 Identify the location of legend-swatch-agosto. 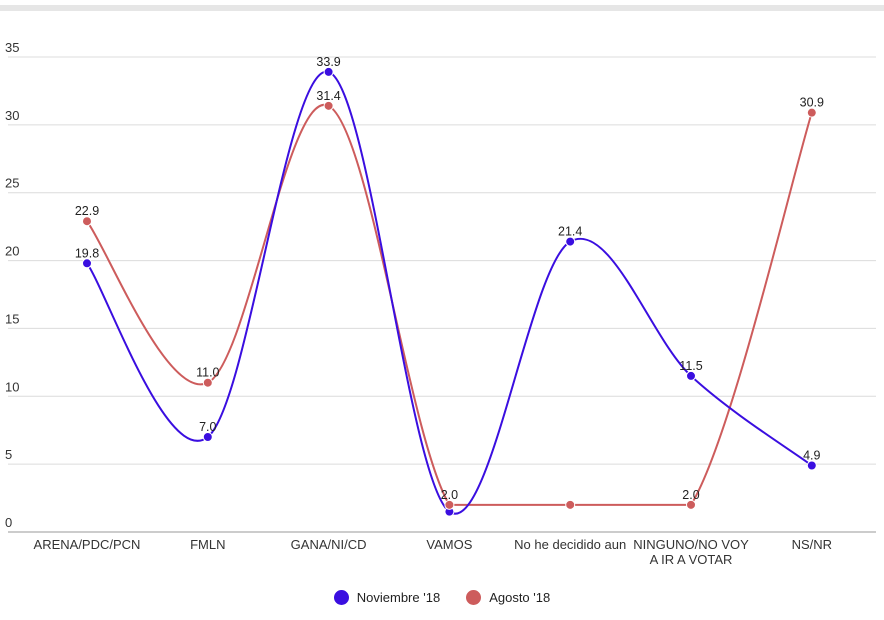
(474, 597).